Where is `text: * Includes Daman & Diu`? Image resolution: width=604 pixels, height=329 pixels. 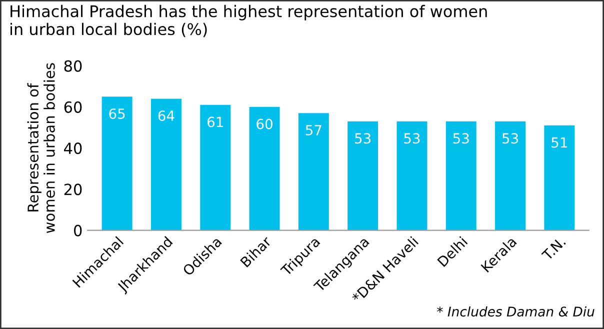 text: * Includes Daman & Diu is located at coordinates (515, 311).